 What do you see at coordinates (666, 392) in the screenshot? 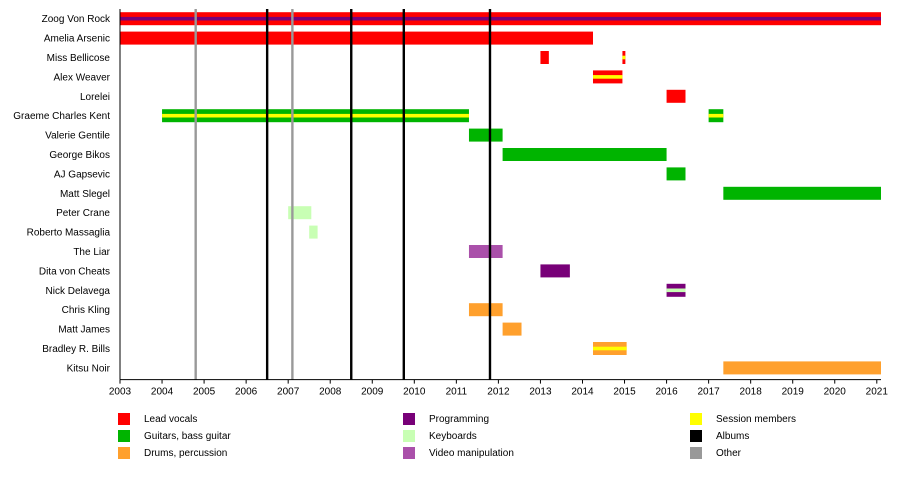
I see `x-tick-label: 2016` at bounding box center [666, 392].